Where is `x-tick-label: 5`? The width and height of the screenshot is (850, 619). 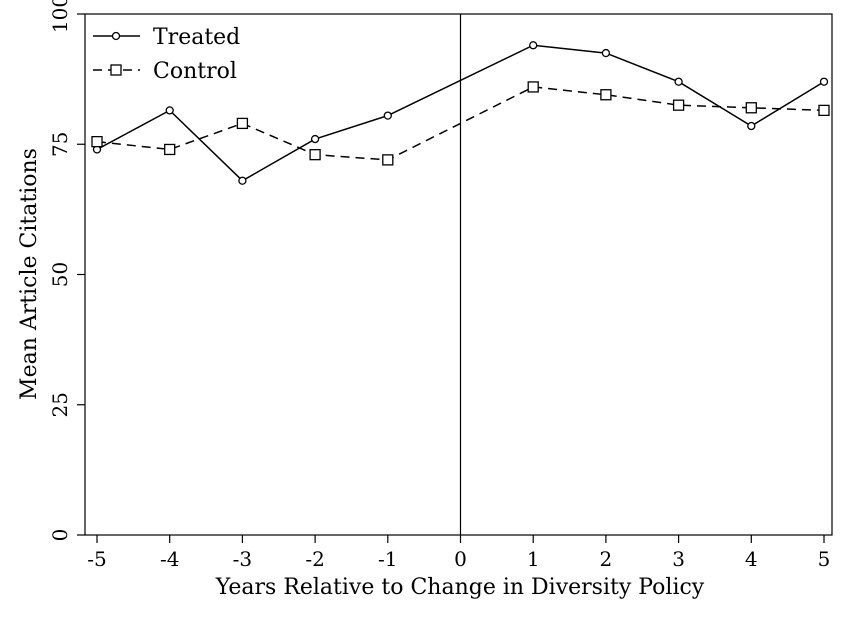 x-tick-label: 5 is located at coordinates (824, 559).